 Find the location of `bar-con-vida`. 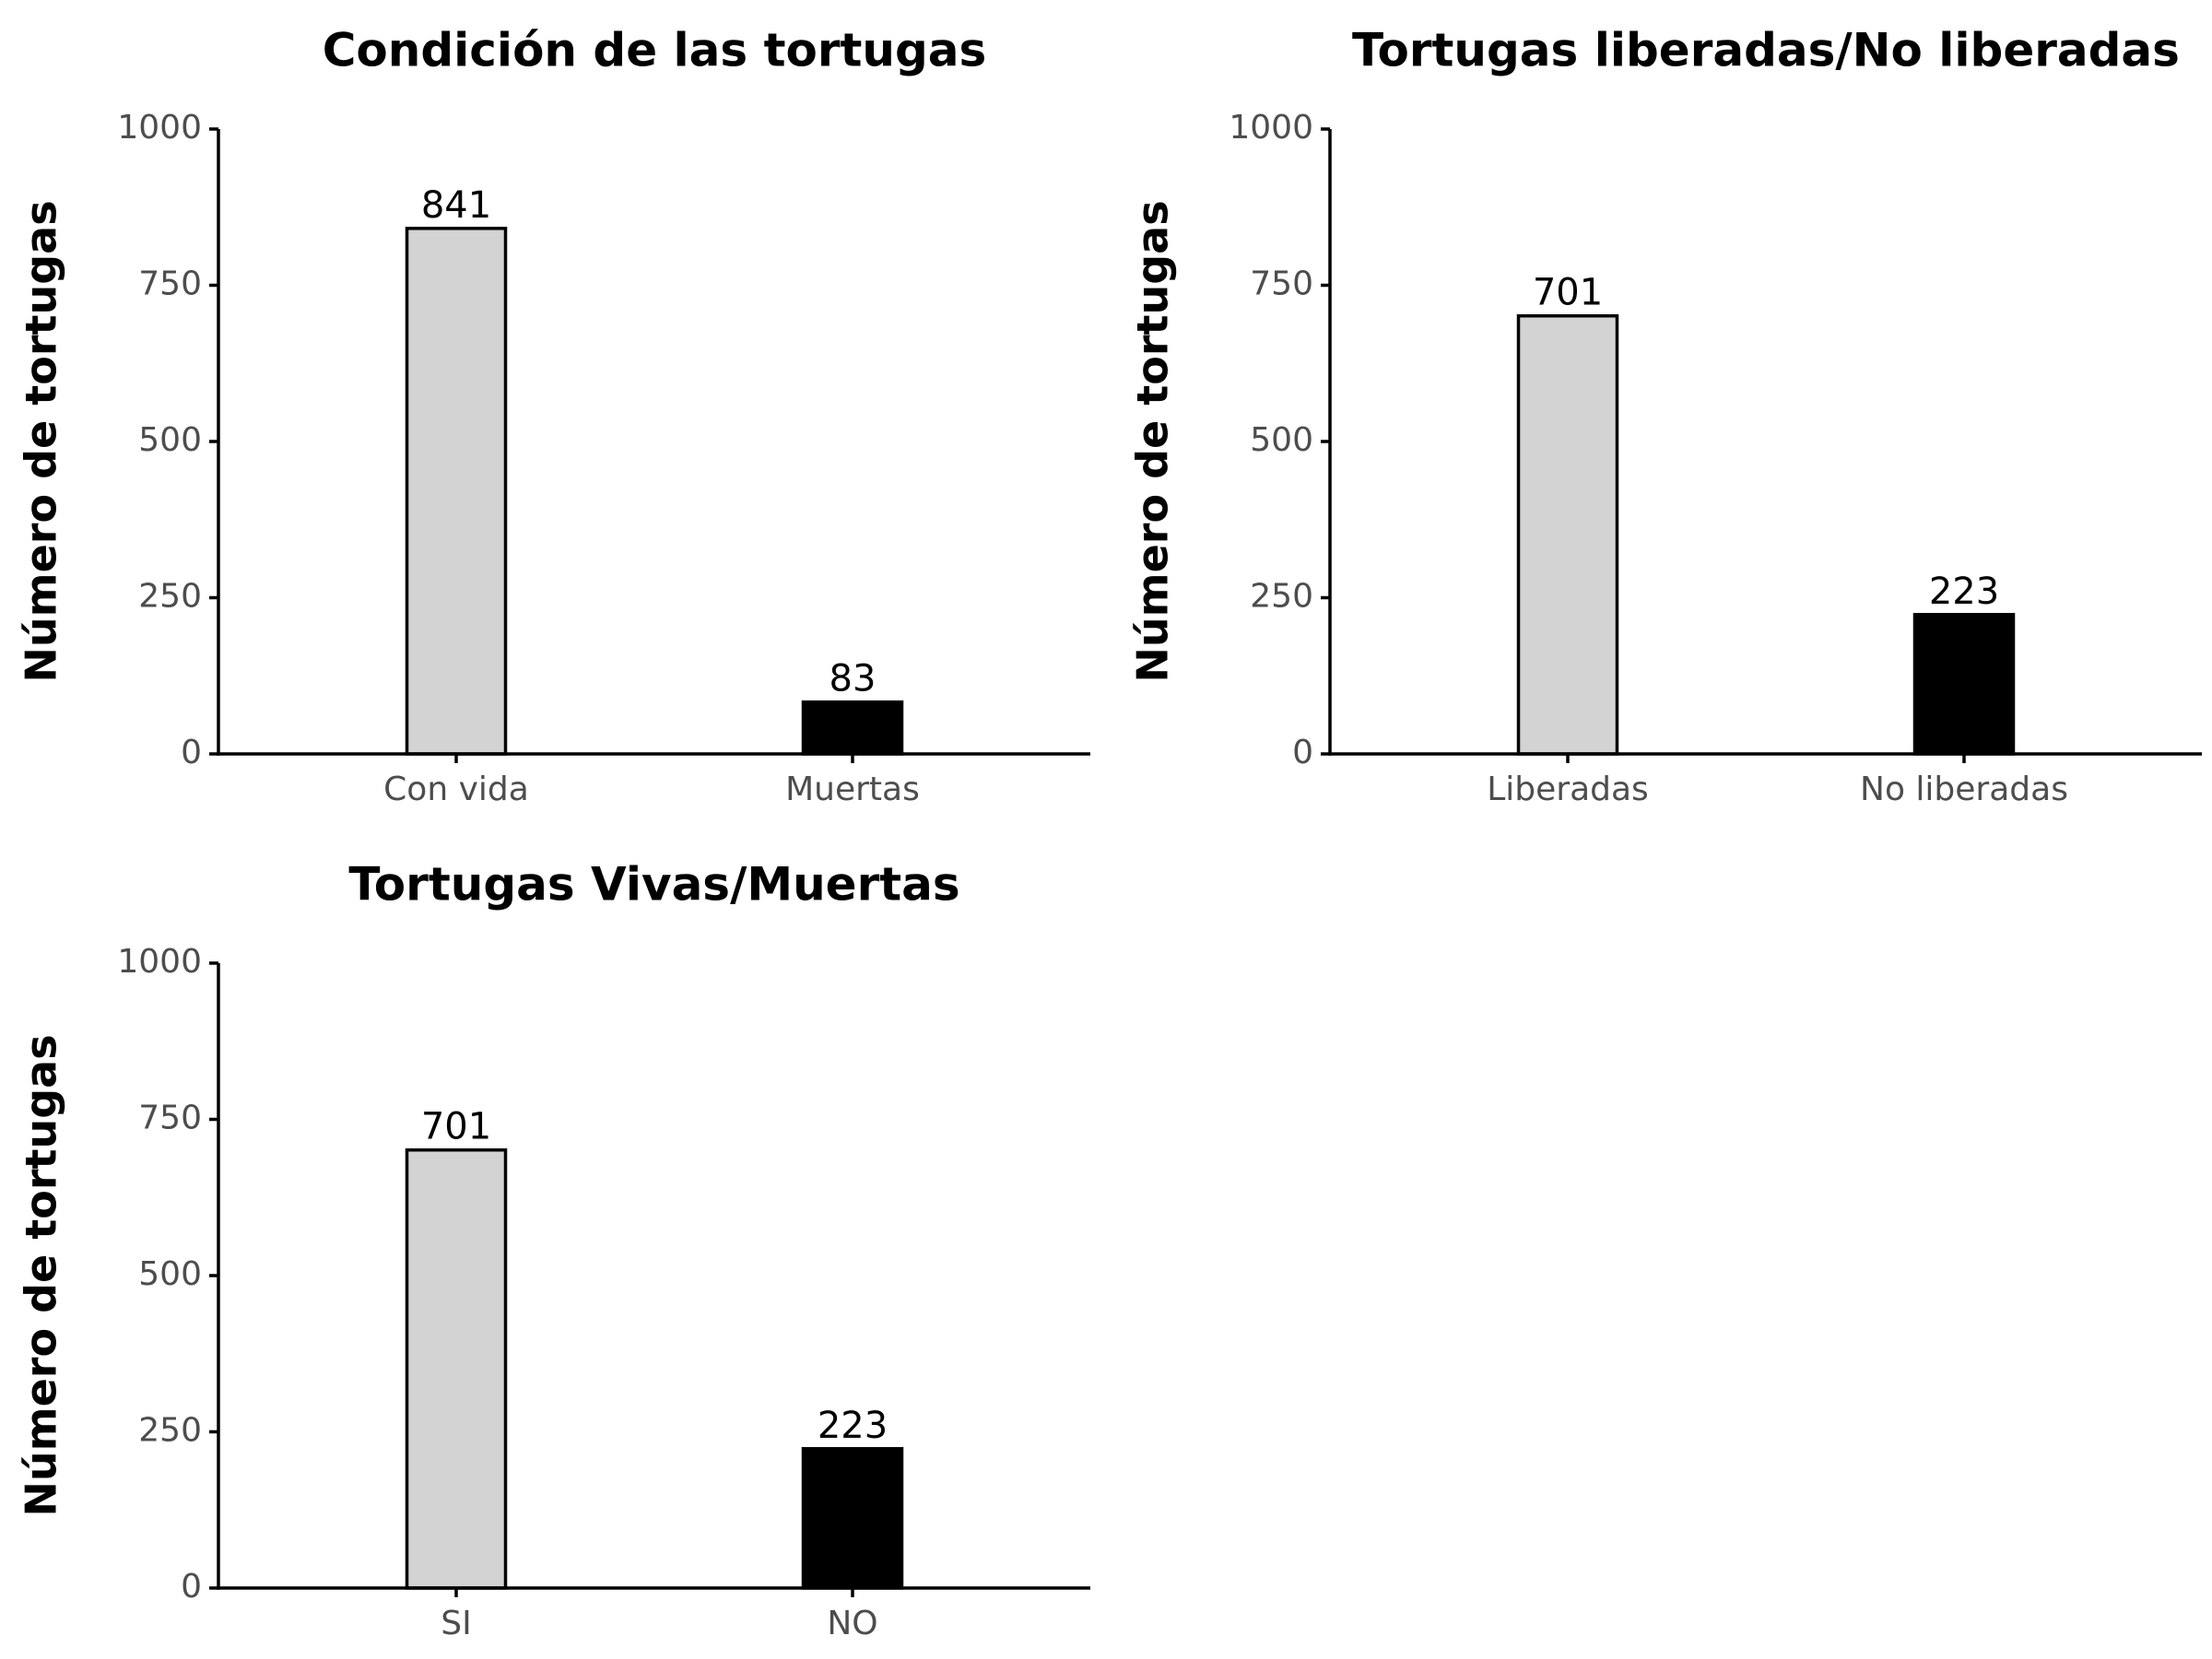

bar-con-vida is located at coordinates (456, 491).